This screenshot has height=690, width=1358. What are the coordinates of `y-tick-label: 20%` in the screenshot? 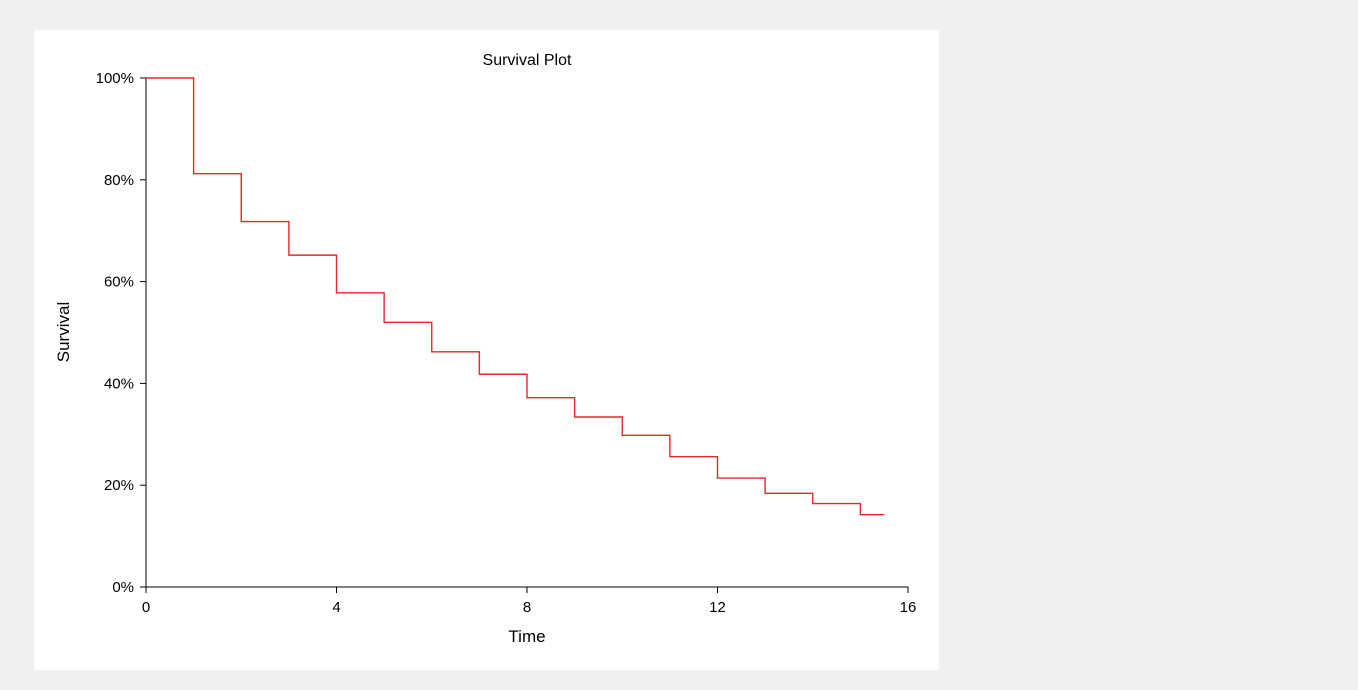 It's located at (119, 485).